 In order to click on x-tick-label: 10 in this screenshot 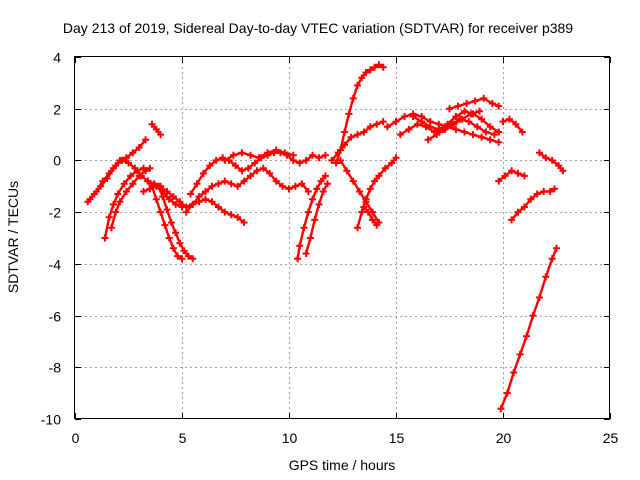, I will do `click(290, 438)`.